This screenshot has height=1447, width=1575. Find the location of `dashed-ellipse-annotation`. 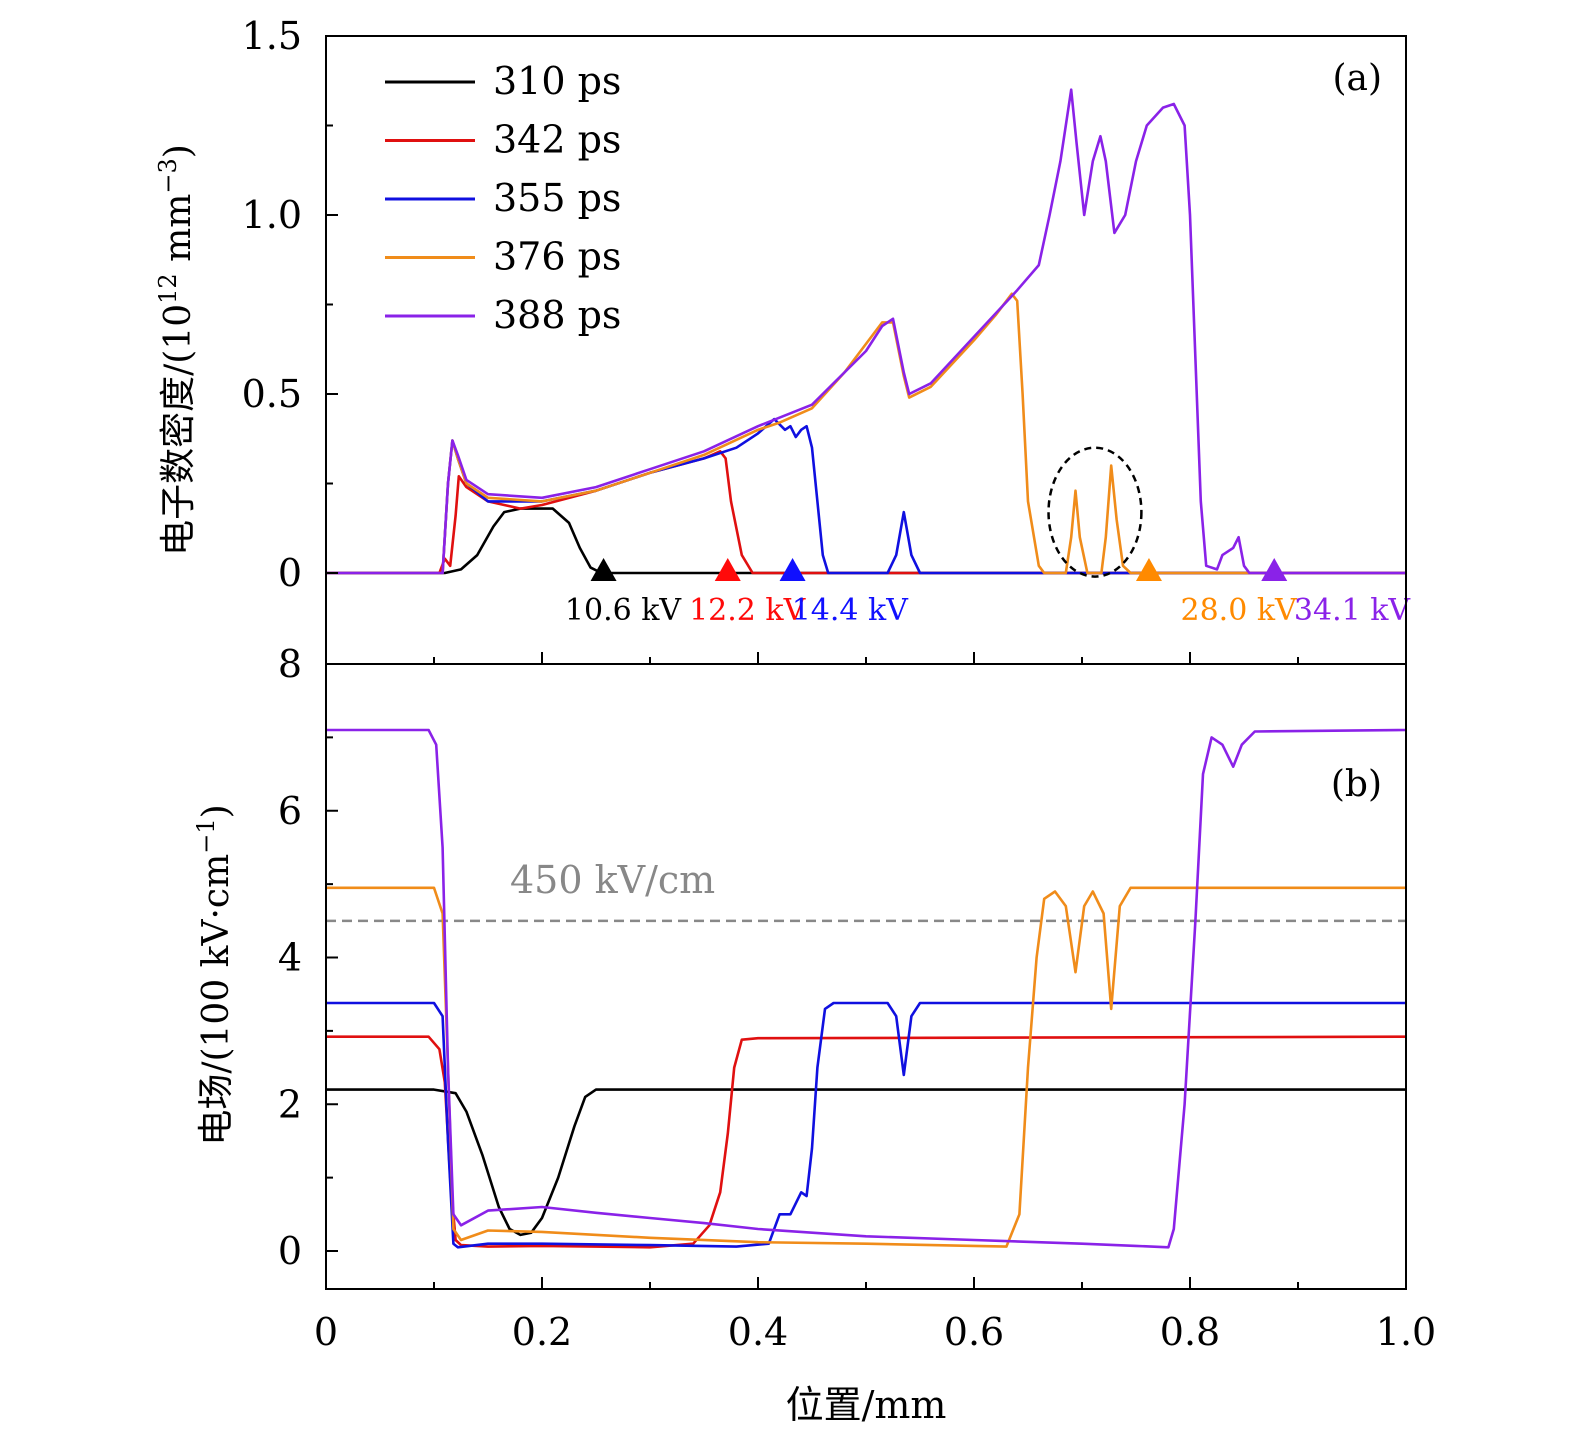

dashed-ellipse-annotation is located at coordinates (1095, 512).